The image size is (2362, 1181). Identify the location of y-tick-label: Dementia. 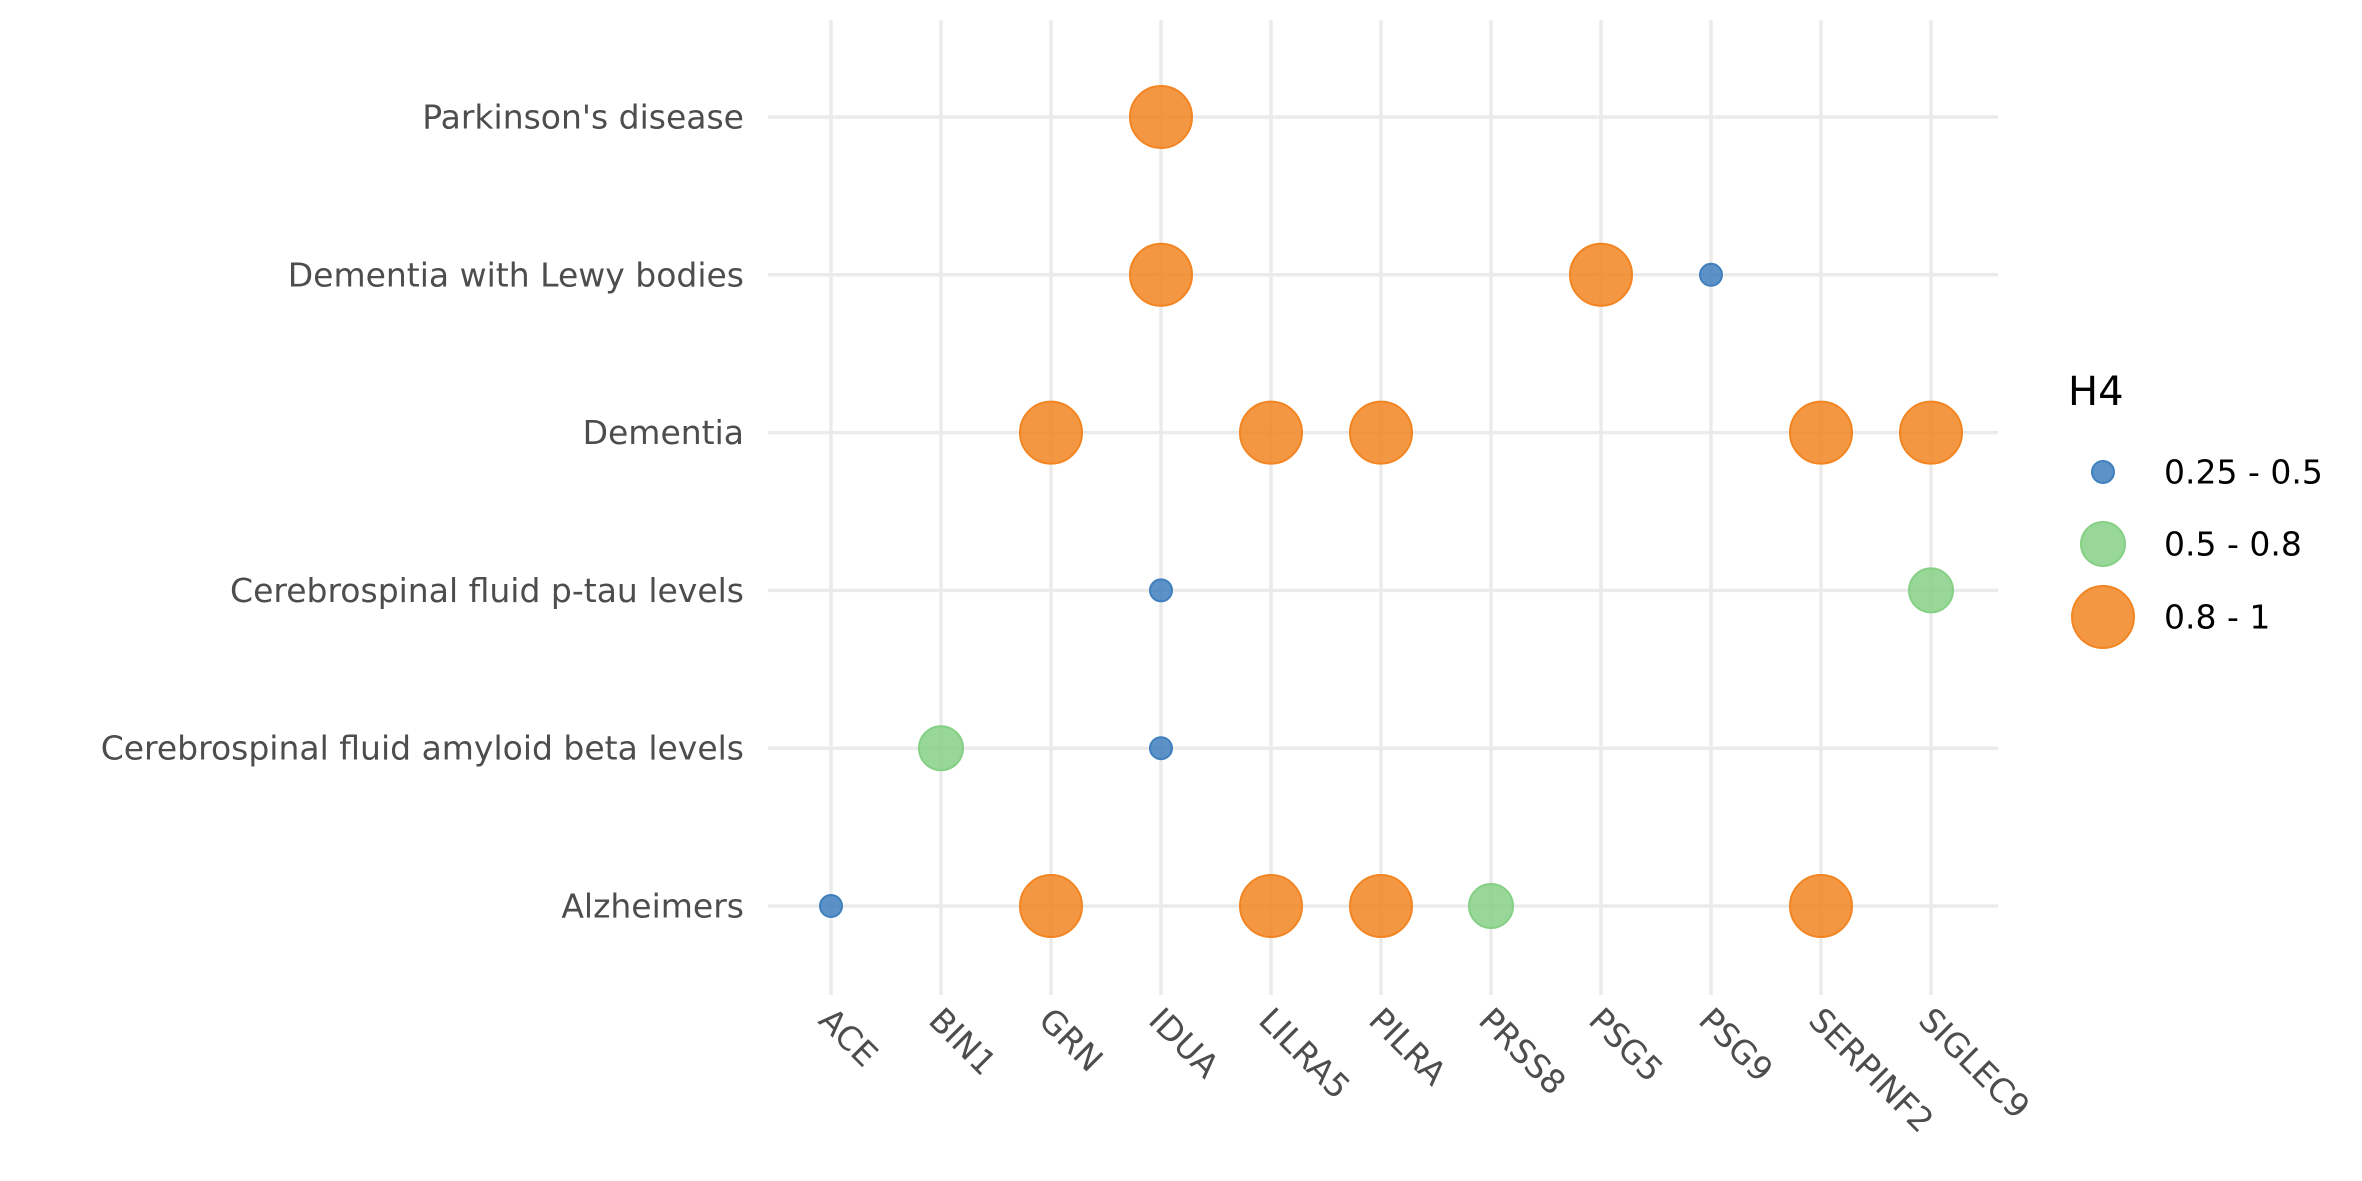
(663, 432).